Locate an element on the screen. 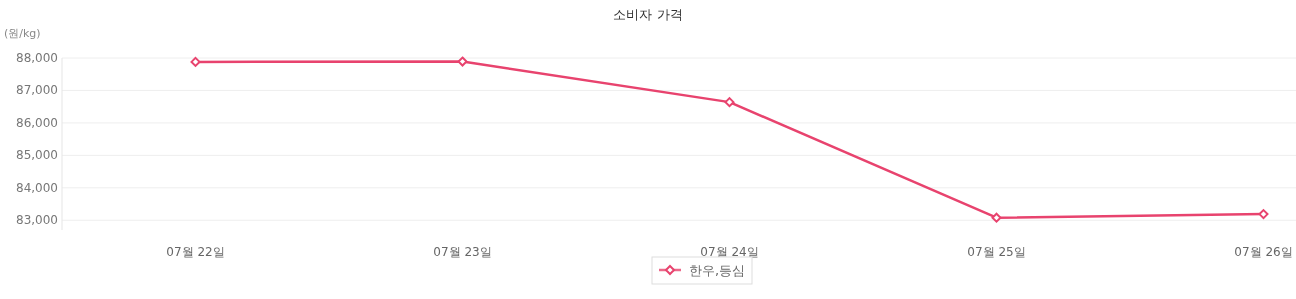 Image resolution: width=1296 pixels, height=299 pixels. x-tick-label: 07월 26일 is located at coordinates (1263, 252).